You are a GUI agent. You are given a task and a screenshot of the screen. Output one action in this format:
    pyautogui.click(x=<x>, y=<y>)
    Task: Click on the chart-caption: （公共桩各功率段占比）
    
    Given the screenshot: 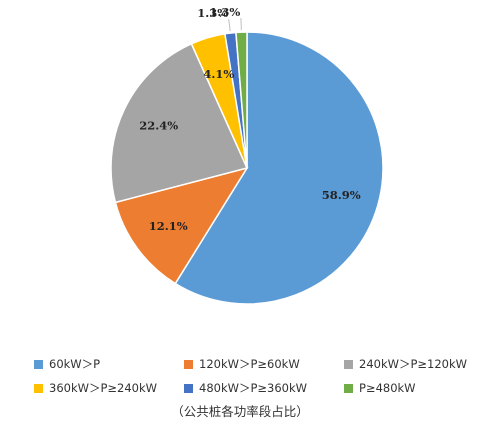 What is the action you would take?
    pyautogui.click(x=240, y=411)
    